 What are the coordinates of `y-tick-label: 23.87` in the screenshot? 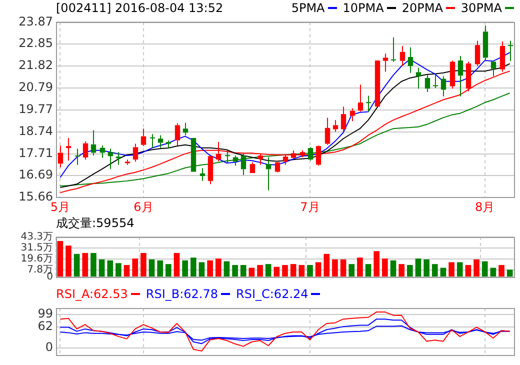 It's located at (35, 21).